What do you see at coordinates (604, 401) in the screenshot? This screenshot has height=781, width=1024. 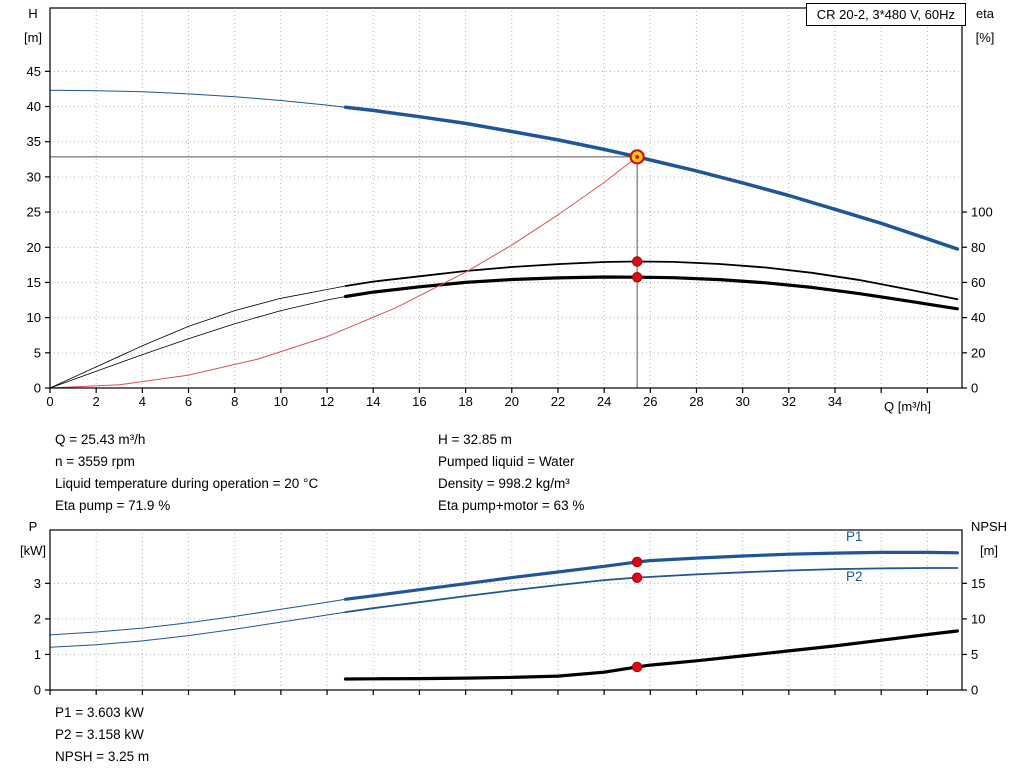 I see `x-tick-label: 24` at bounding box center [604, 401].